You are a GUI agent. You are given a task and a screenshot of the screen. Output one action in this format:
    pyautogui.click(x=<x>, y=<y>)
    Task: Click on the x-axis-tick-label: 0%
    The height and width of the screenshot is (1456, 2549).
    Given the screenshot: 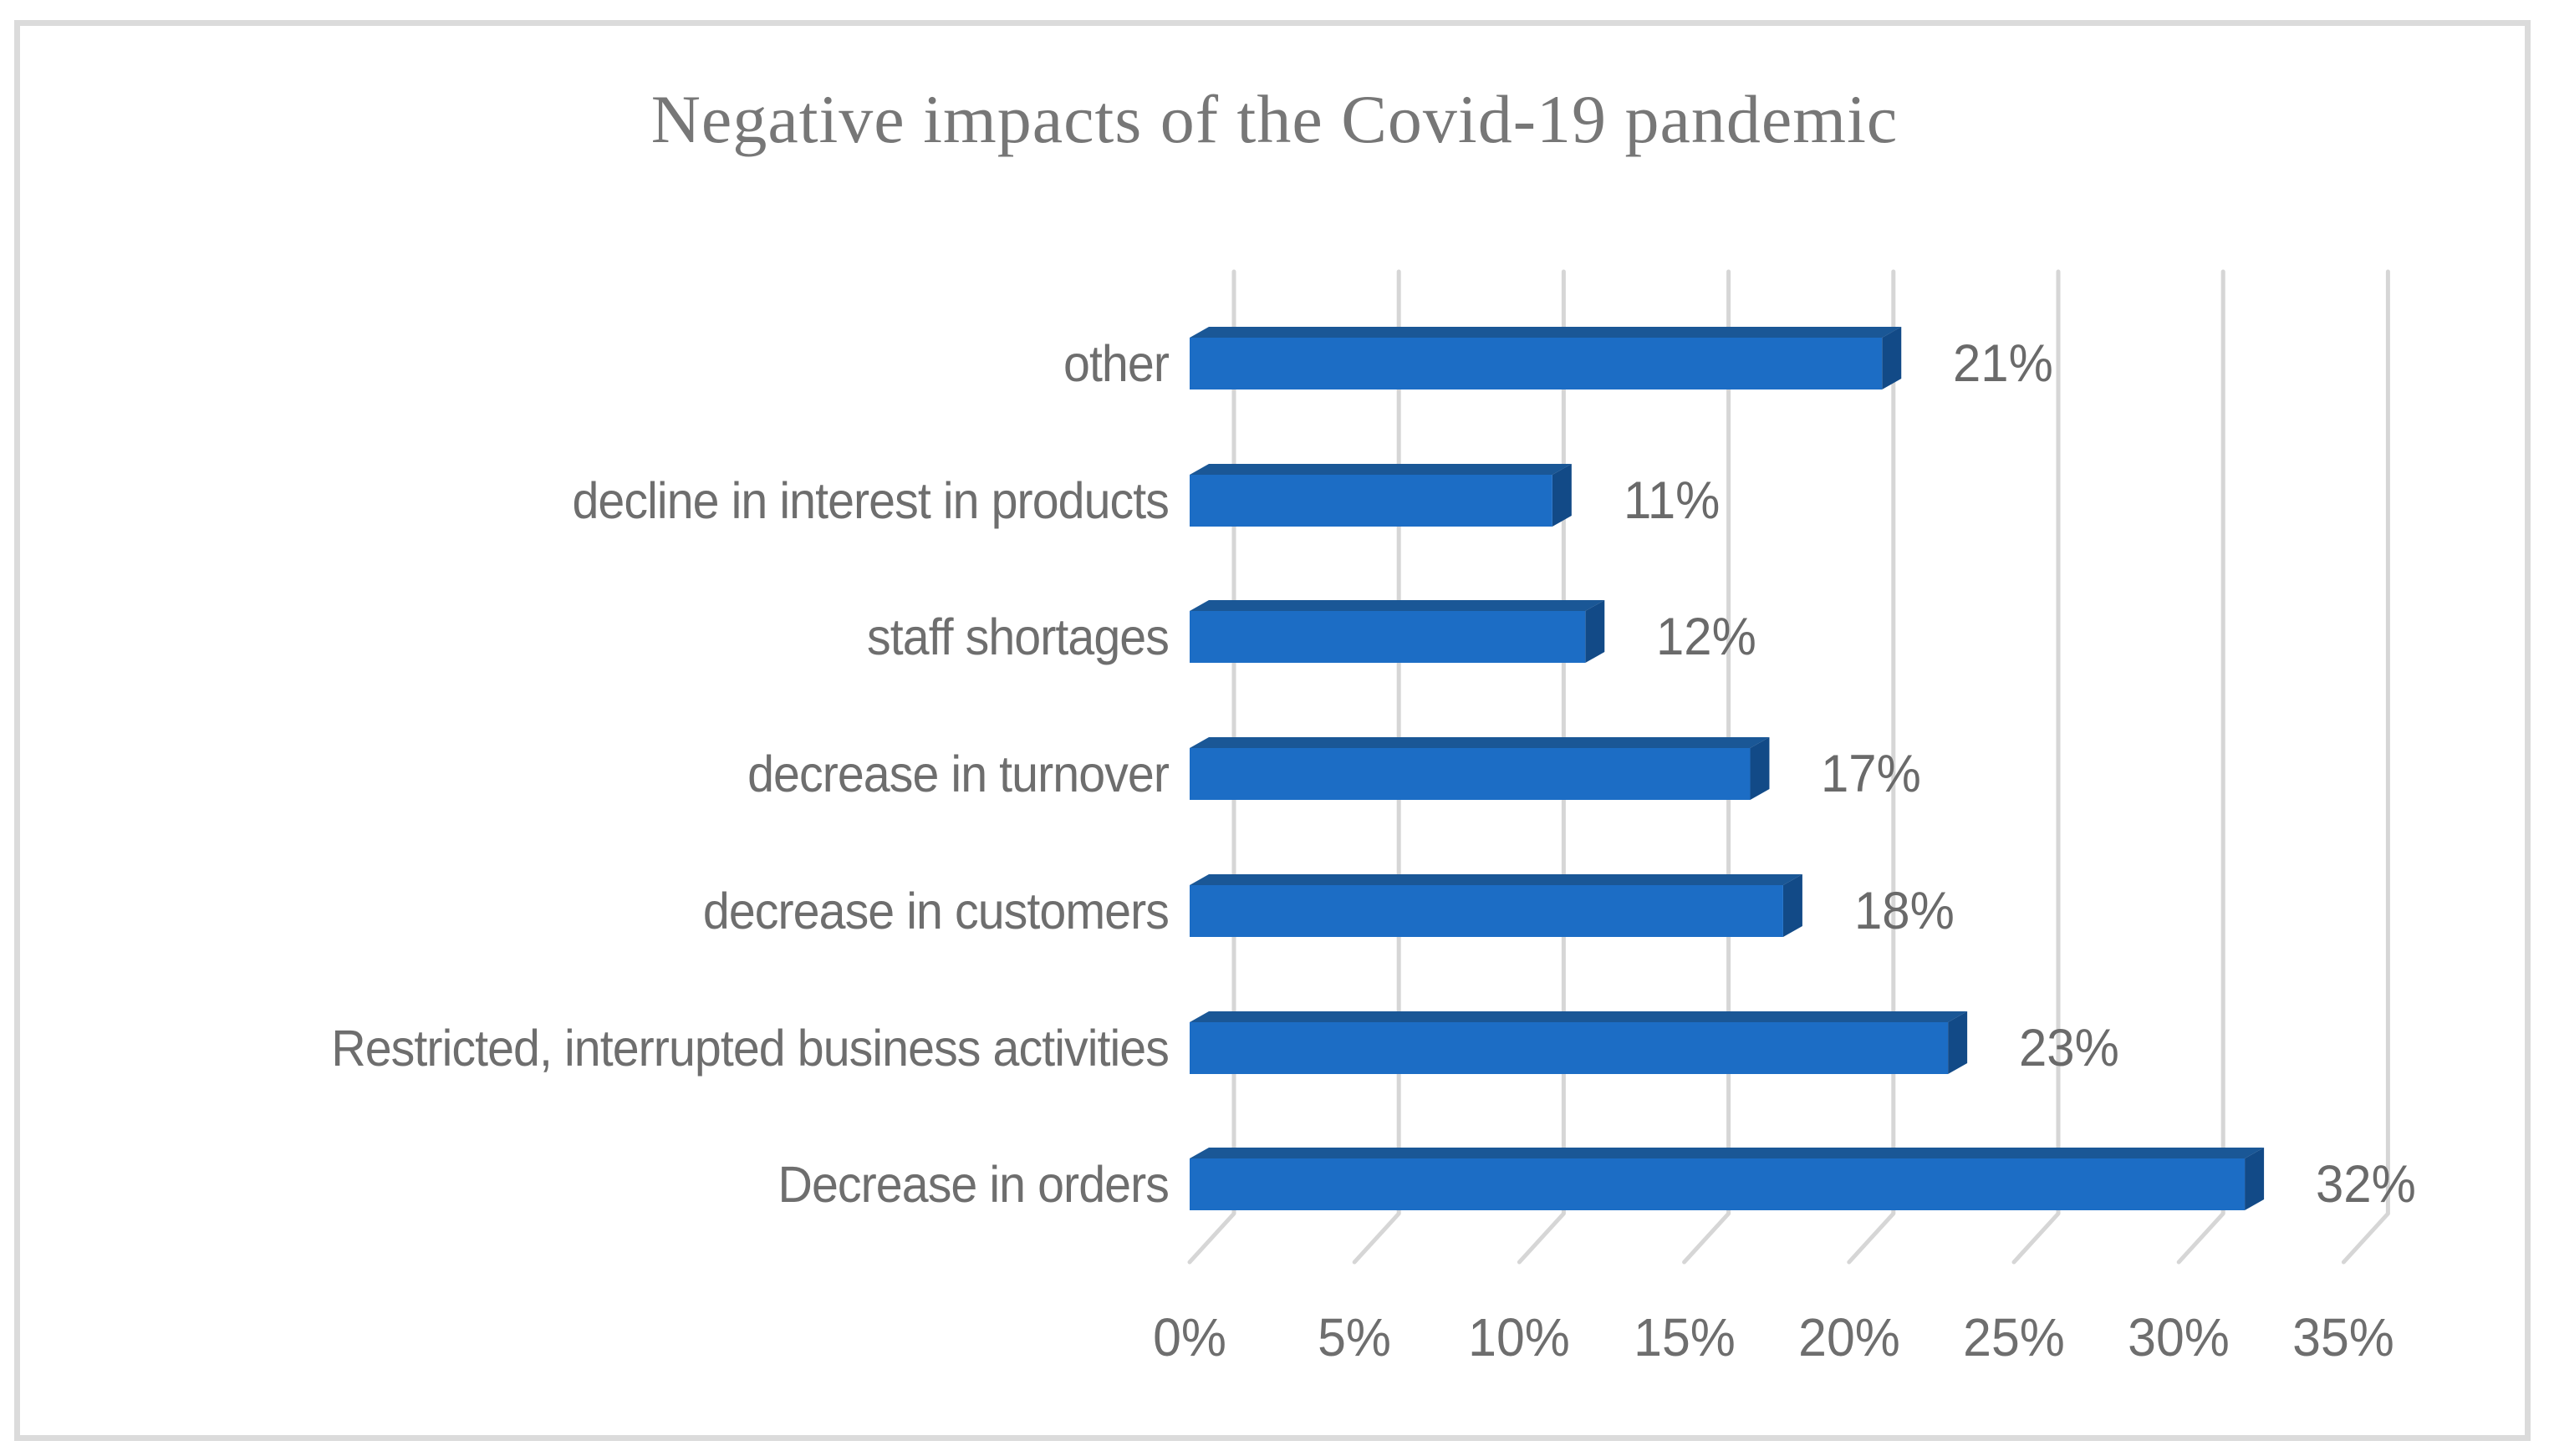 What is the action you would take?
    pyautogui.click(x=1189, y=1337)
    